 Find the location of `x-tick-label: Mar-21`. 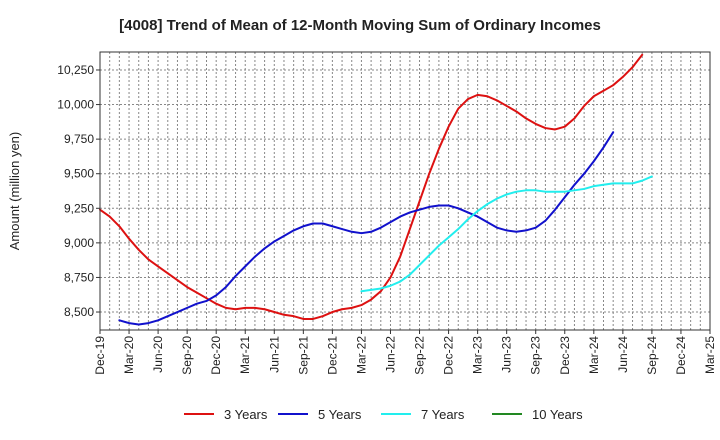

x-tick-label: Mar-21 is located at coordinates (245, 355).